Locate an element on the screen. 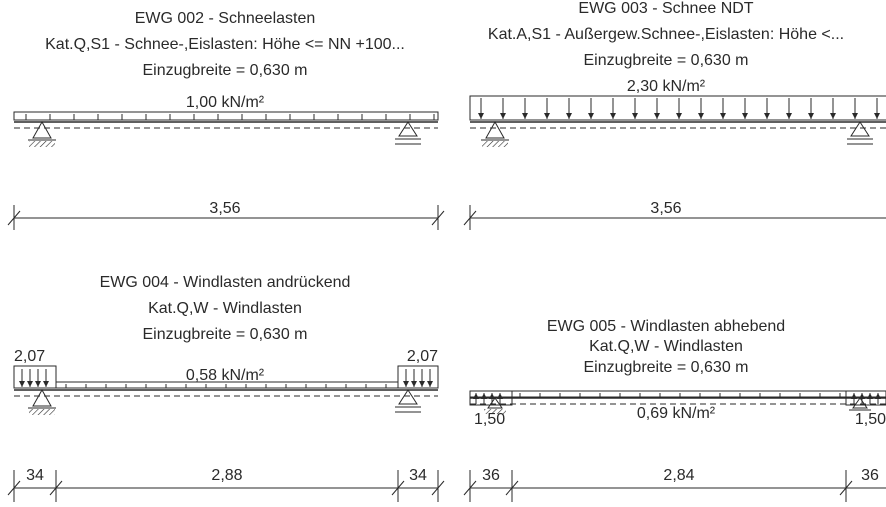 The image size is (886, 507). panel-title: EWG 002 - Schneelasten is located at coordinates (225, 18).